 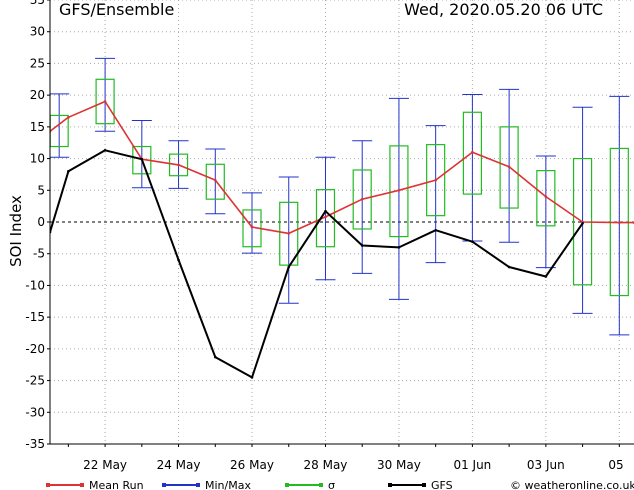 I want to click on x-tick-label: 01 Jun, so click(x=472, y=465).